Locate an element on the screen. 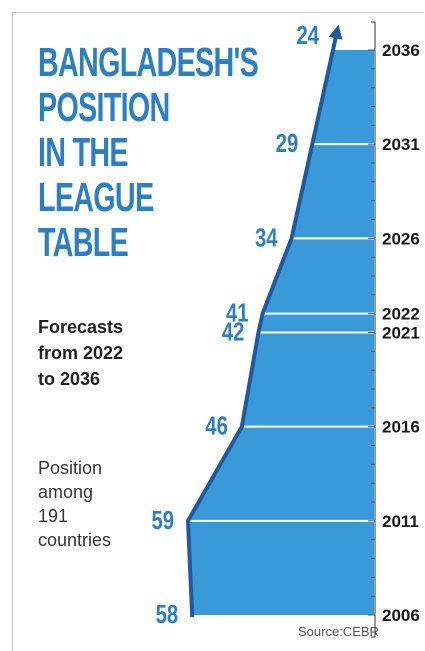 The height and width of the screenshot is (651, 425). year-tick-label: 2026 is located at coordinates (401, 238).